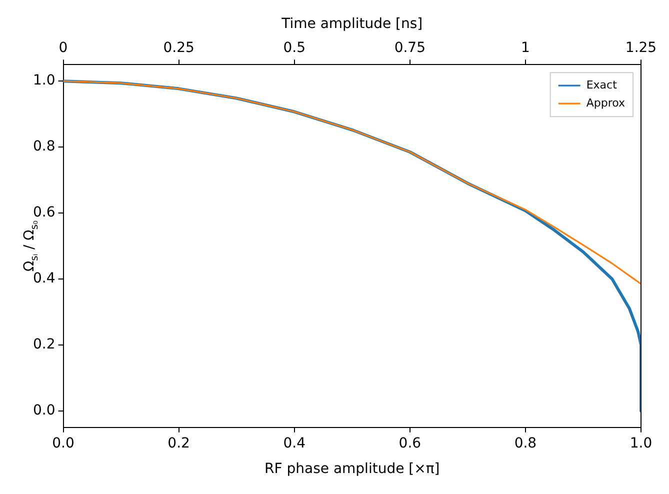  What do you see at coordinates (606, 103) in the screenshot?
I see `legend-label: Approx` at bounding box center [606, 103].